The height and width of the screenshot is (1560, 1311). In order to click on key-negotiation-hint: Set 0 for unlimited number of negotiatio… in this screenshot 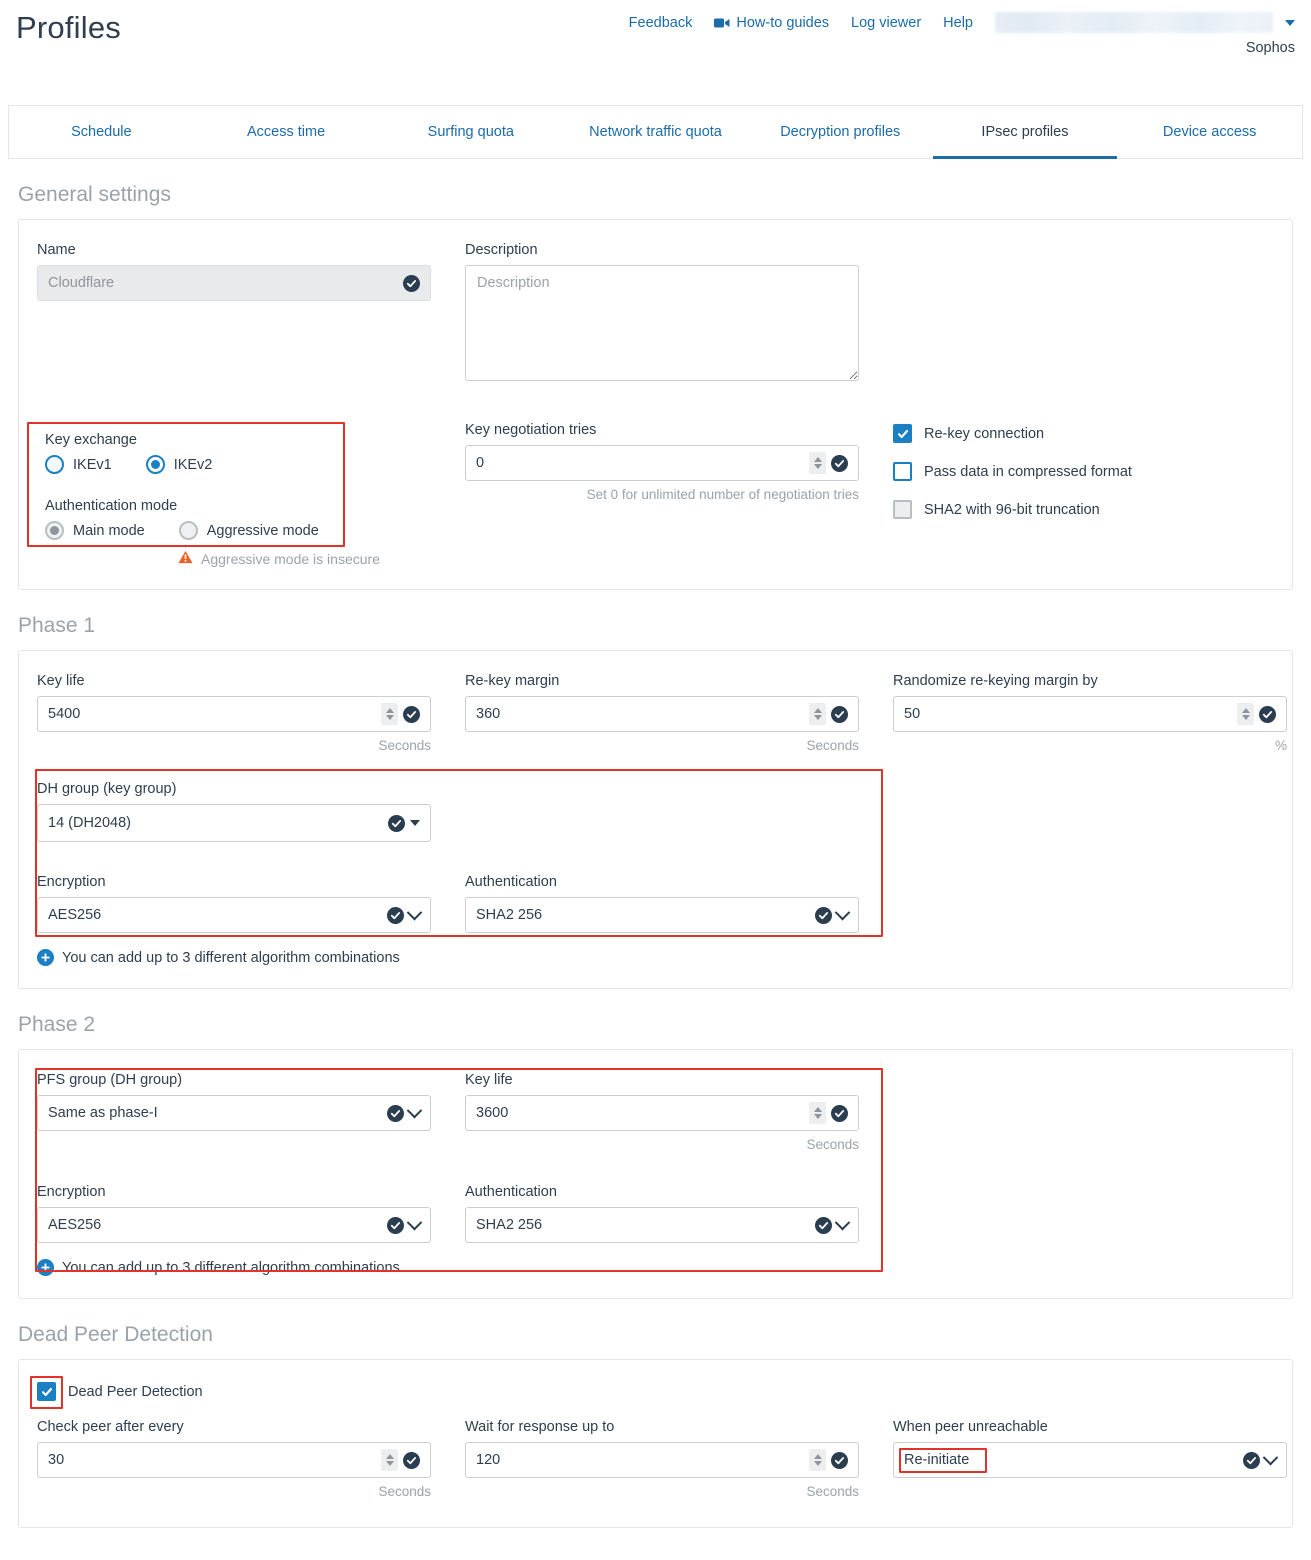, I will do `click(722, 494)`.